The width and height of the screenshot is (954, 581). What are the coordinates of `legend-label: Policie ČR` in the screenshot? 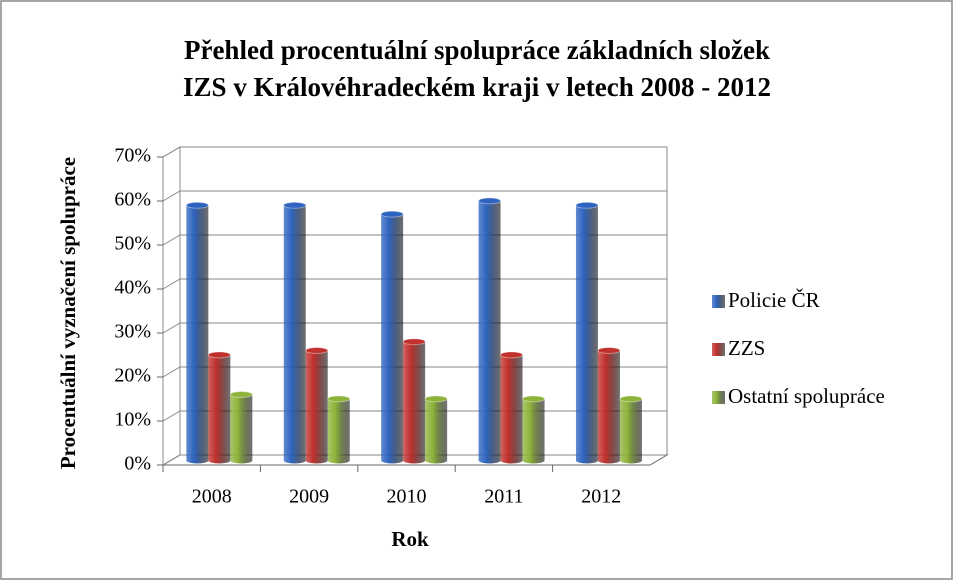 It's located at (774, 300).